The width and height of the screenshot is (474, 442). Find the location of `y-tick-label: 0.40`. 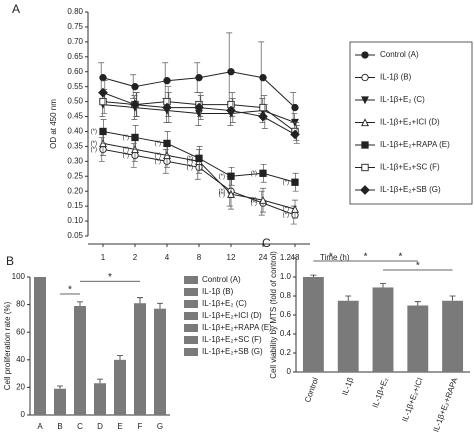

y-tick-label: 0.40 is located at coordinates (75, 131).